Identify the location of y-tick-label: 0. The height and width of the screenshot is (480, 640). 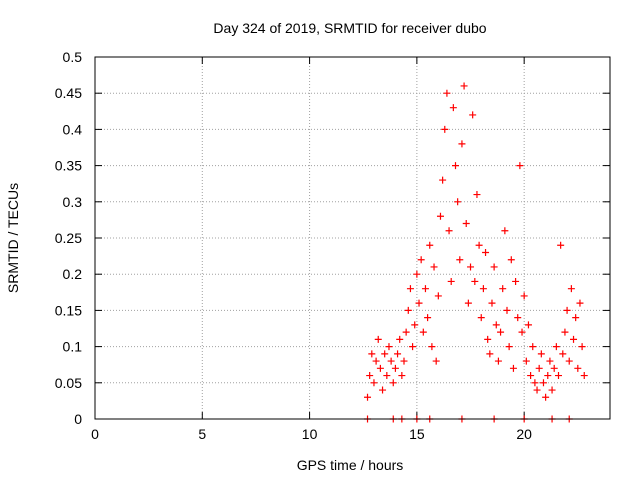
(78, 419).